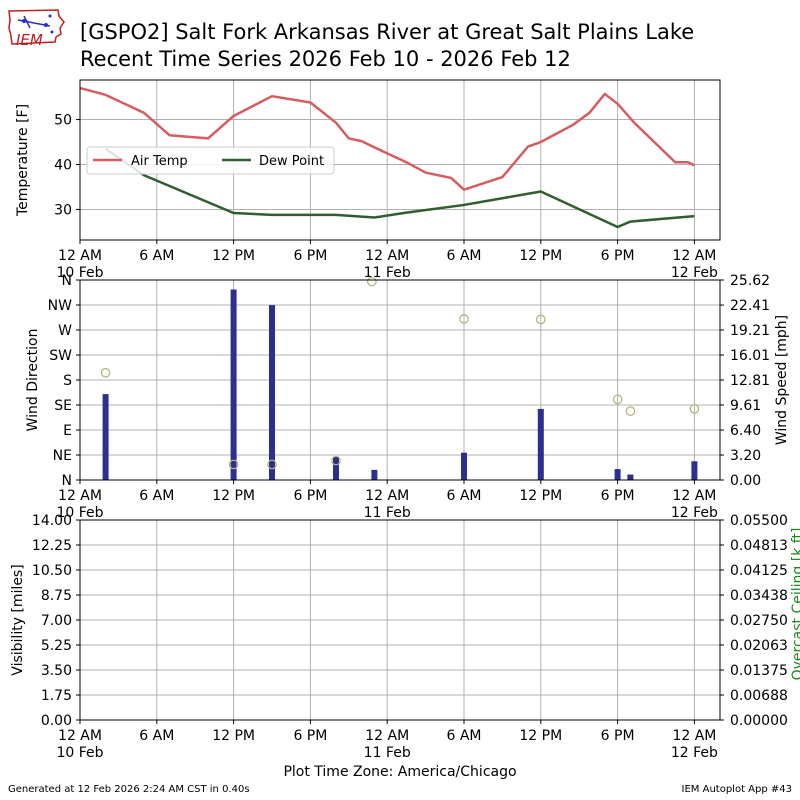 The height and width of the screenshot is (800, 800). Describe the element at coordinates (56, 646) in the screenshot. I see `vis-y-tick-label: 5.25` at that location.